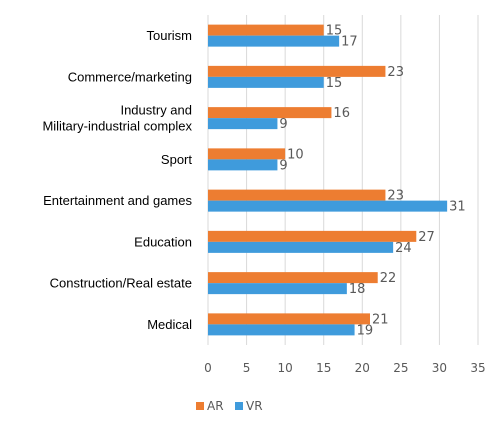 The width and height of the screenshot is (504, 441). I want to click on x-tick-label: 35, so click(477, 368).